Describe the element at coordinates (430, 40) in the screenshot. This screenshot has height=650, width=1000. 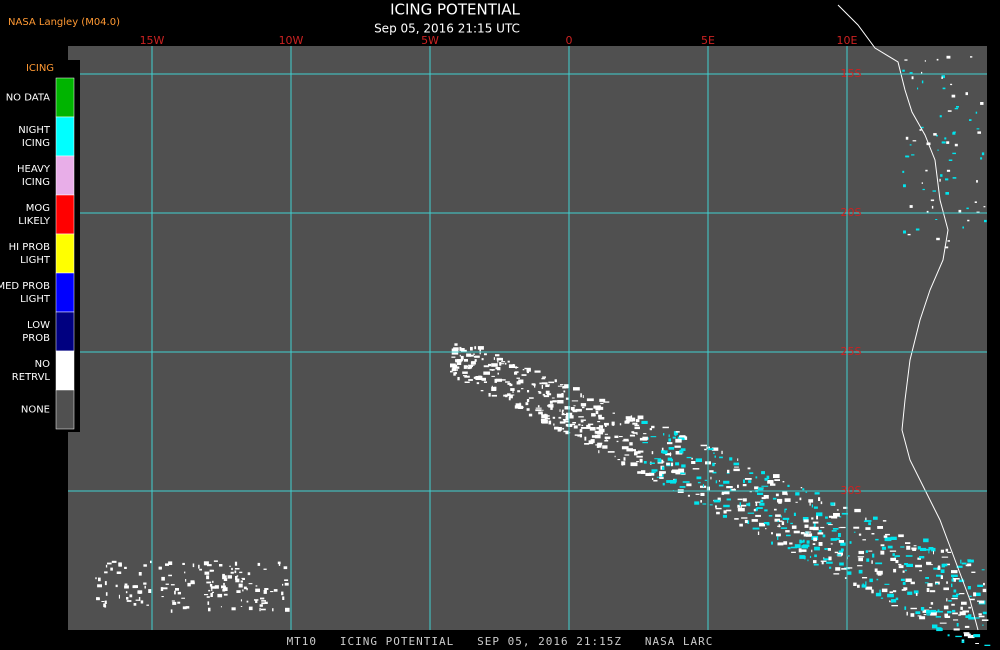
I see `longitude-label: 5W` at that location.